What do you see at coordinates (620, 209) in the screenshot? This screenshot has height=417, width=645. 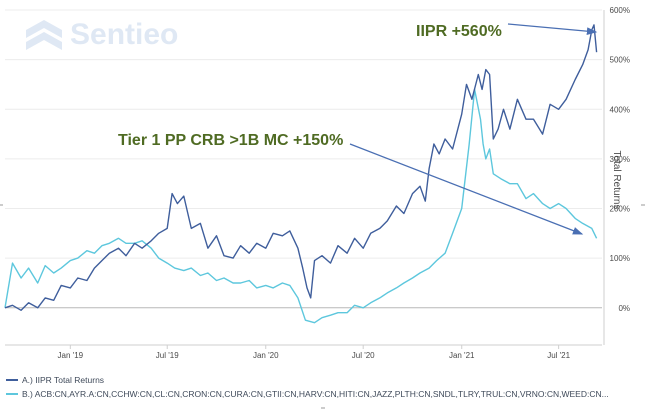 I see `y-tick-label: 200%` at bounding box center [620, 209].